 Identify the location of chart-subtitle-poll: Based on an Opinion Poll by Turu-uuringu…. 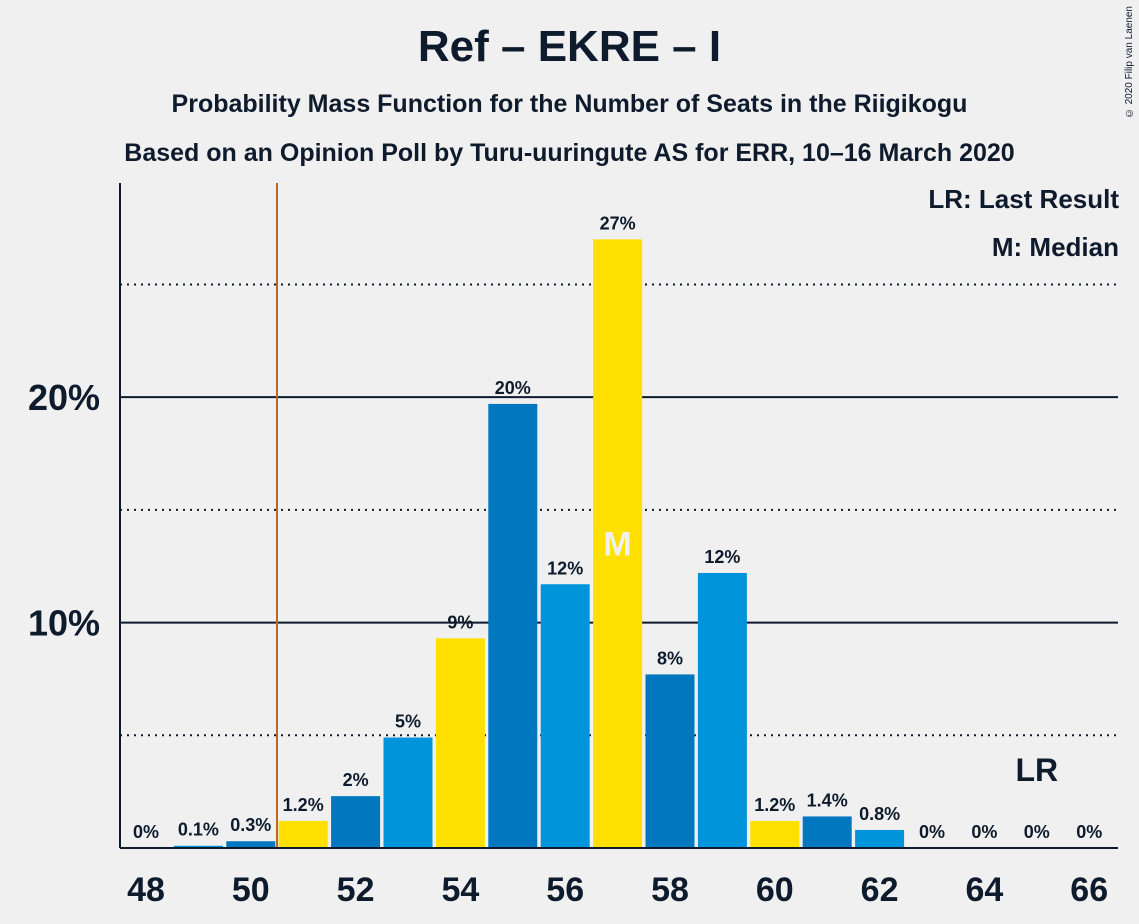
(569, 153).